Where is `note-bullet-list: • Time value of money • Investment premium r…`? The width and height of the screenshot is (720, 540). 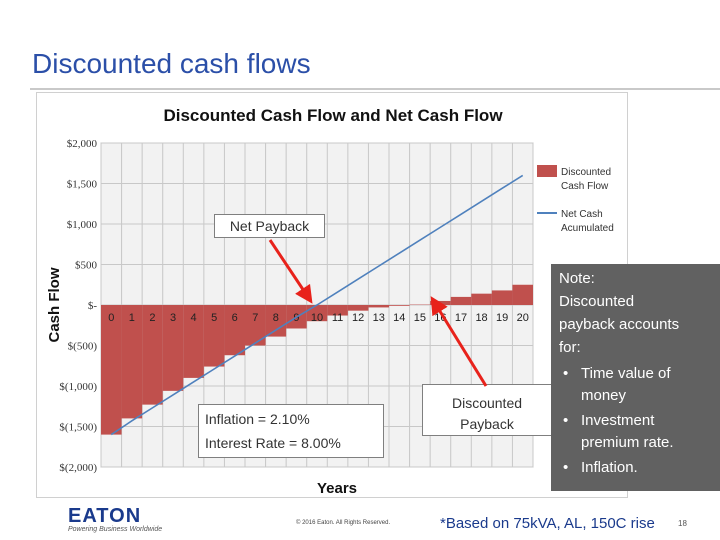
note-bullet-list: • Time value of money • Investment premium r… is located at coordinates (635, 421).